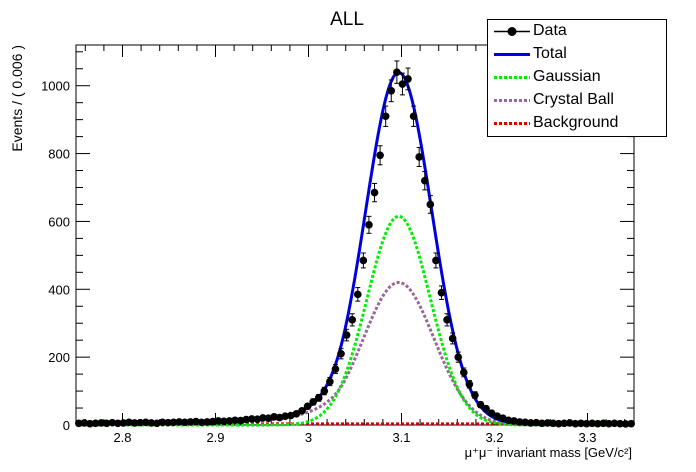 The image size is (696, 472). What do you see at coordinates (308, 437) in the screenshot?
I see `x-tick-label: 3` at bounding box center [308, 437].